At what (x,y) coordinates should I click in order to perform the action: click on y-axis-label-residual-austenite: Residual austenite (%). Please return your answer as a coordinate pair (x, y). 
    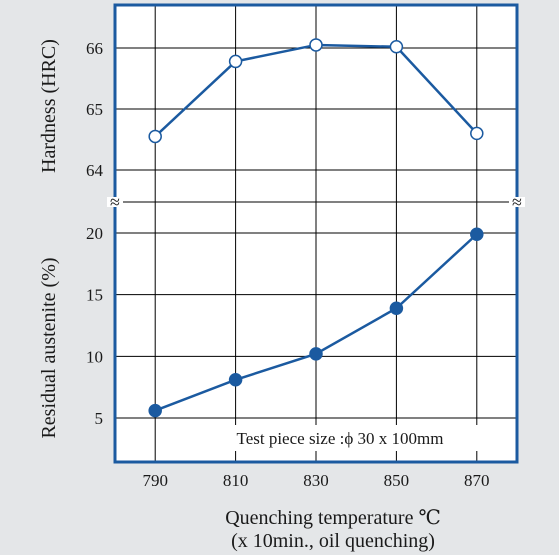
    Looking at the image, I should click on (49, 347).